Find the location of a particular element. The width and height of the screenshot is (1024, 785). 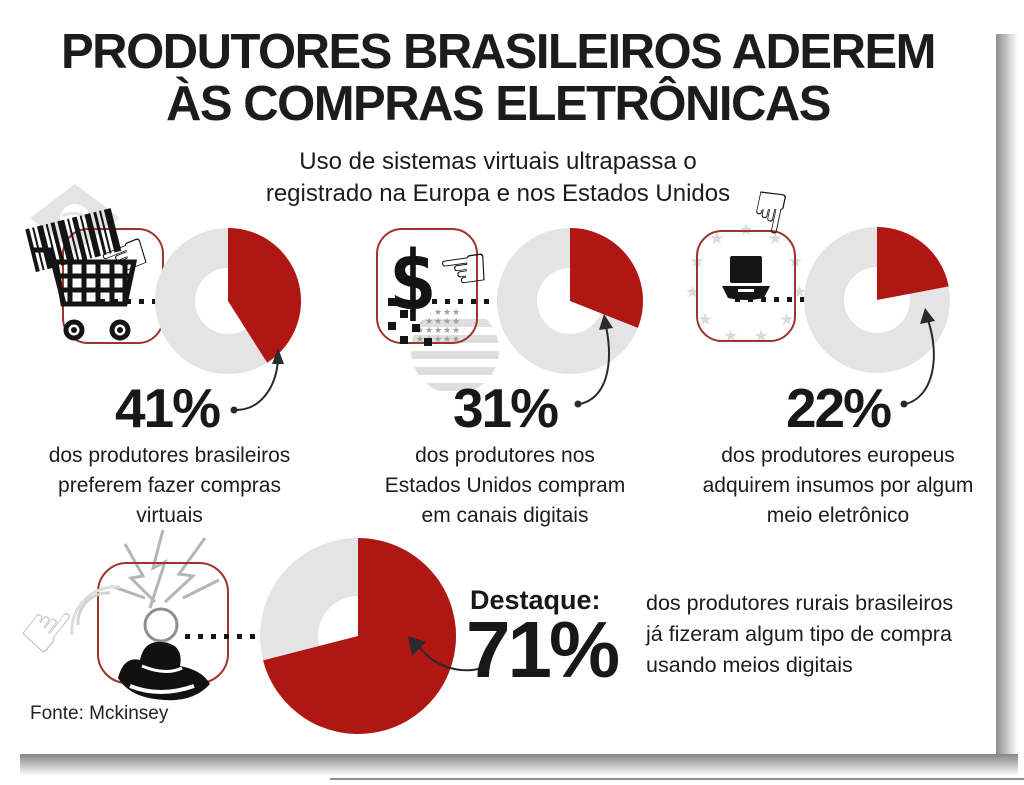

cowboy-hat-icon is located at coordinates (164, 671).